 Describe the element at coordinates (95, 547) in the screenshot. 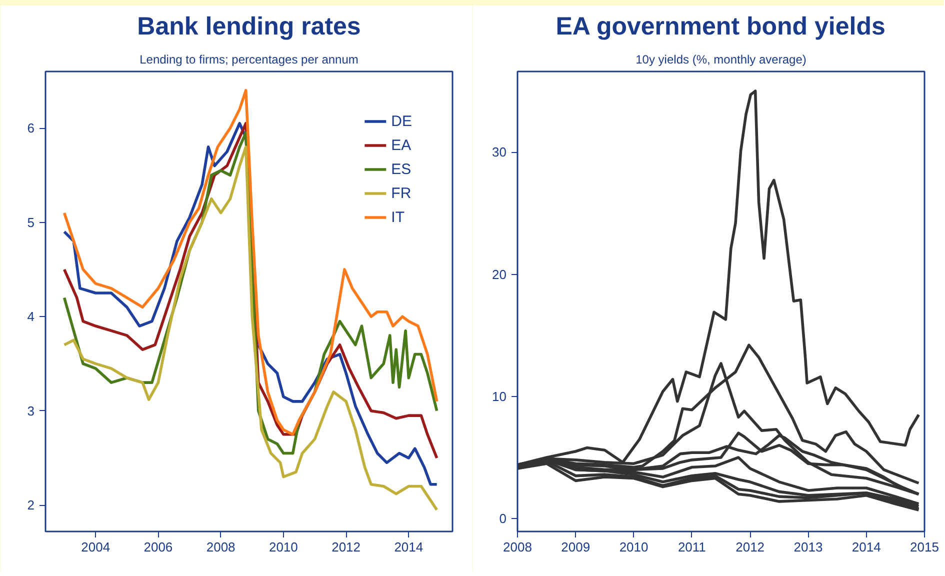

I see `x-tick-label: 2004` at that location.